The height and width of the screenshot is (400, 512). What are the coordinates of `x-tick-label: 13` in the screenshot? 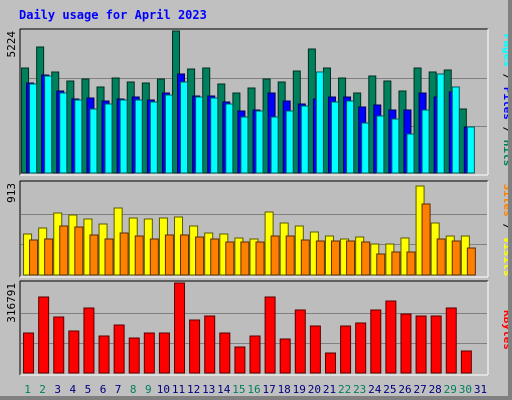 It's located at (208, 389).